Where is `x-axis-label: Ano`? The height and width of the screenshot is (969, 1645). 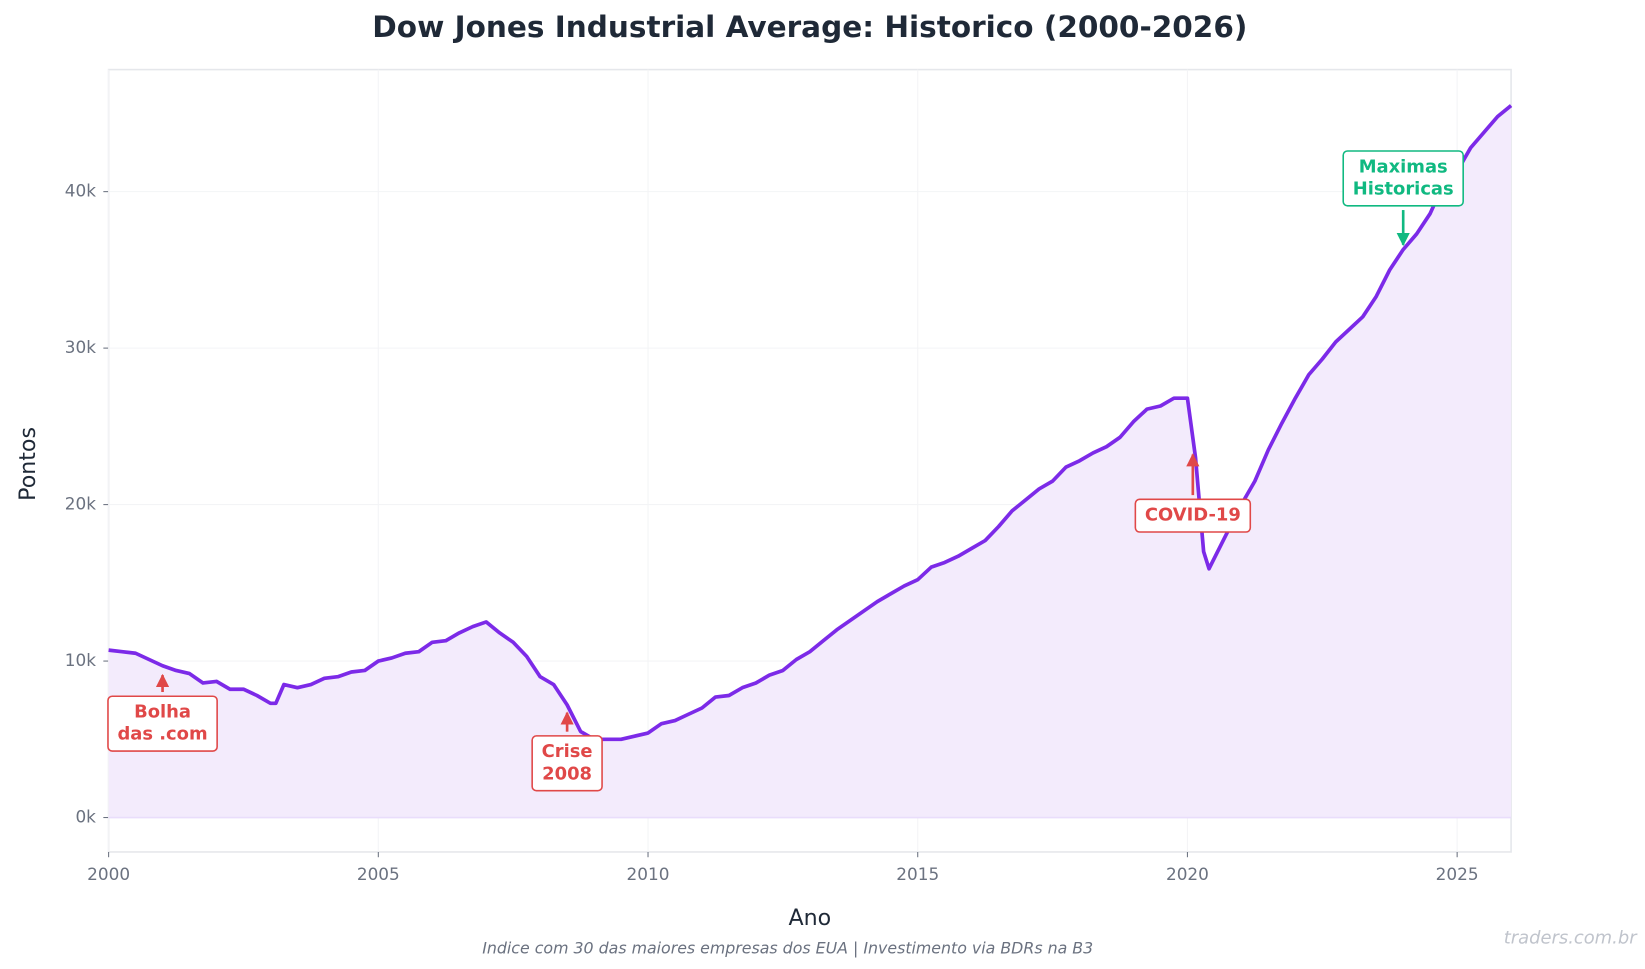 x-axis-label: Ano is located at coordinates (809, 918).